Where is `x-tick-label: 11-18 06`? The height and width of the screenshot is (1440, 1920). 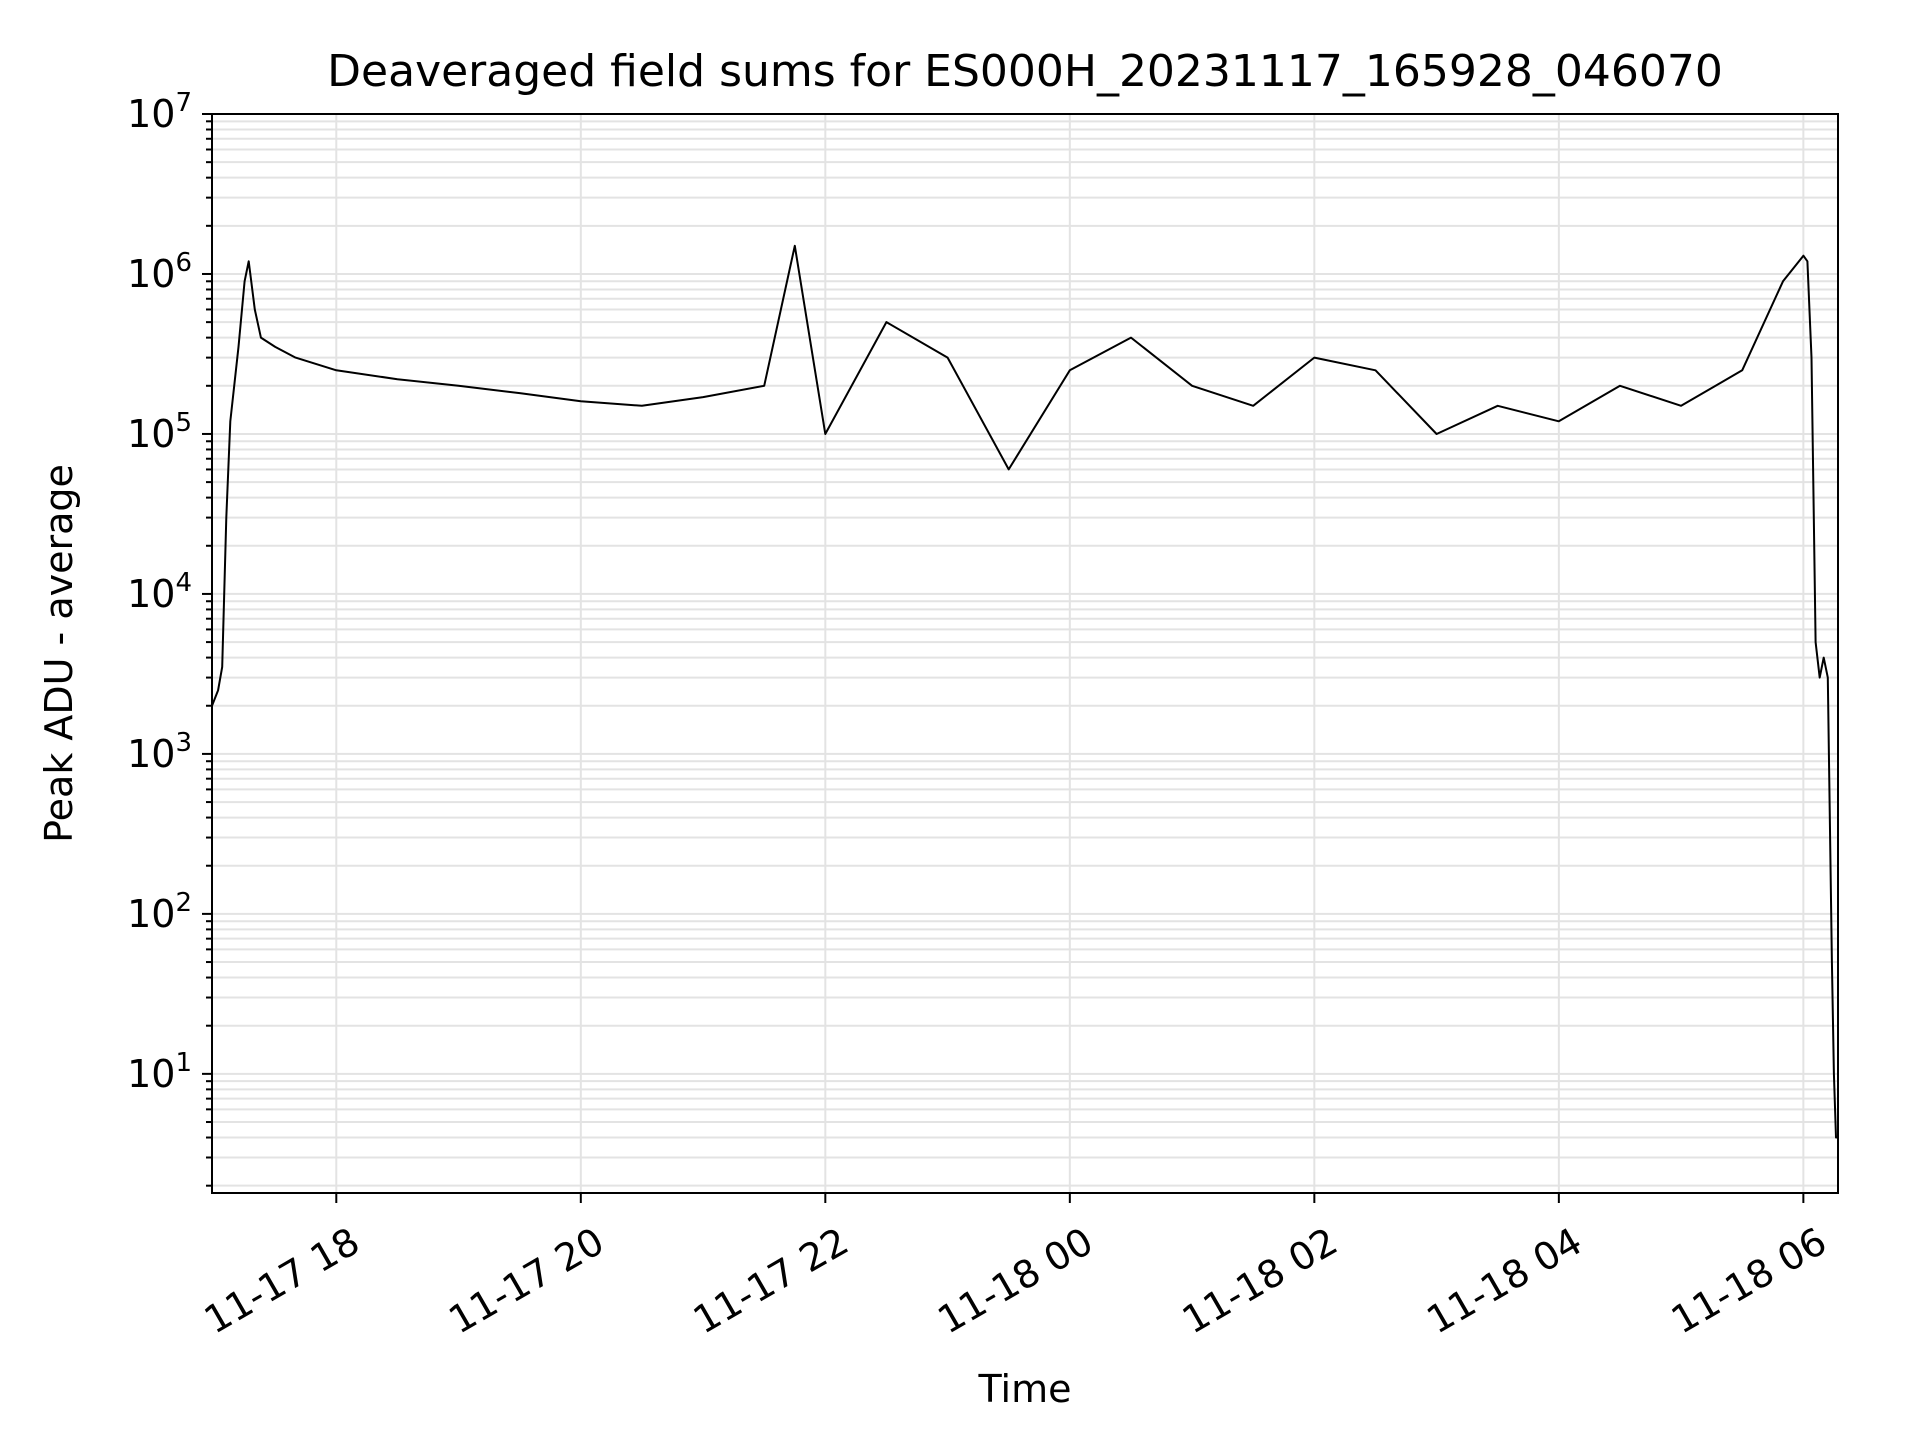 x-tick-label: 11-18 06 is located at coordinates (1749, 1281).